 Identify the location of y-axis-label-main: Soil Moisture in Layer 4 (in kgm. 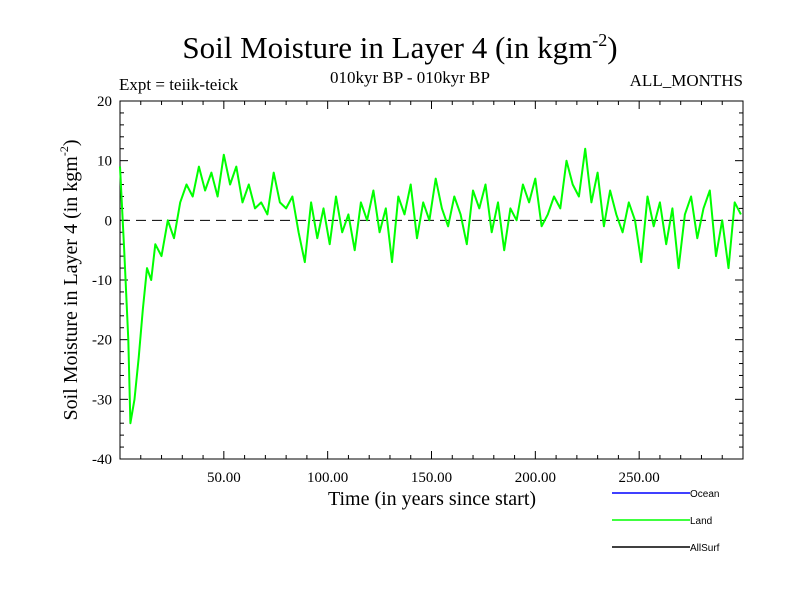
(71, 288).